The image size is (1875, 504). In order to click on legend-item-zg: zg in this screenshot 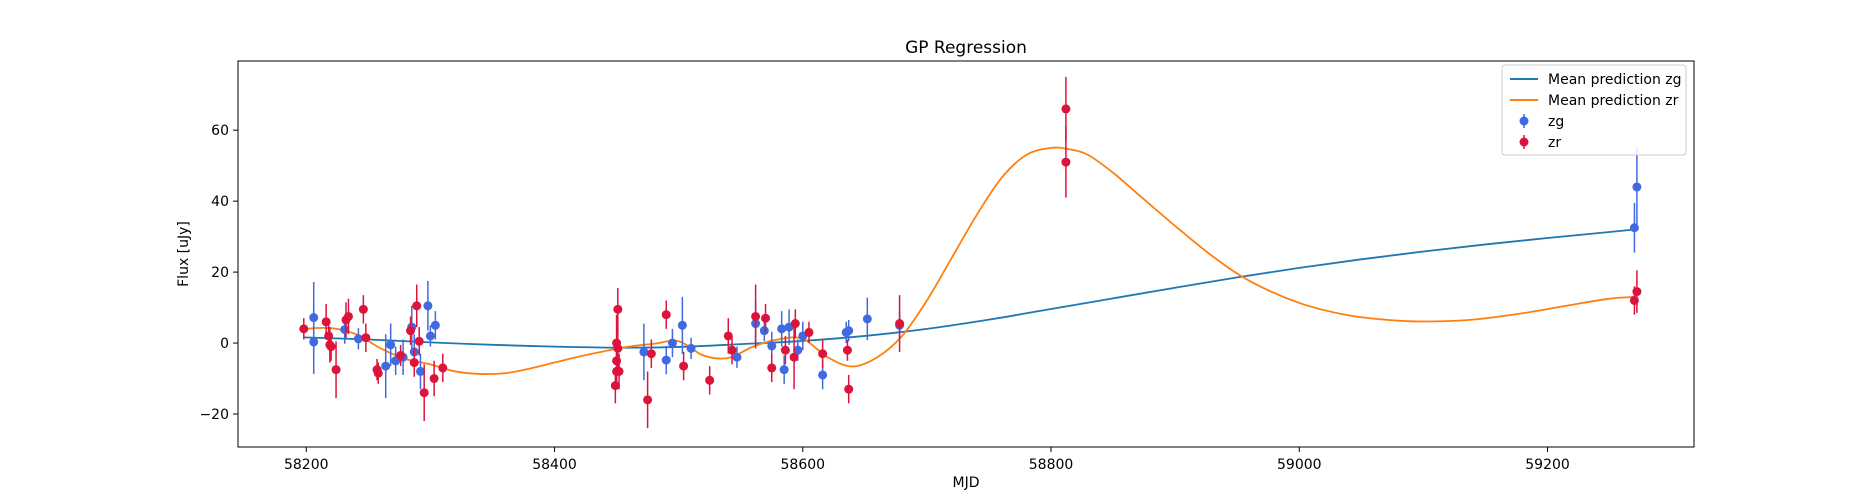, I will do `click(1541, 122)`.